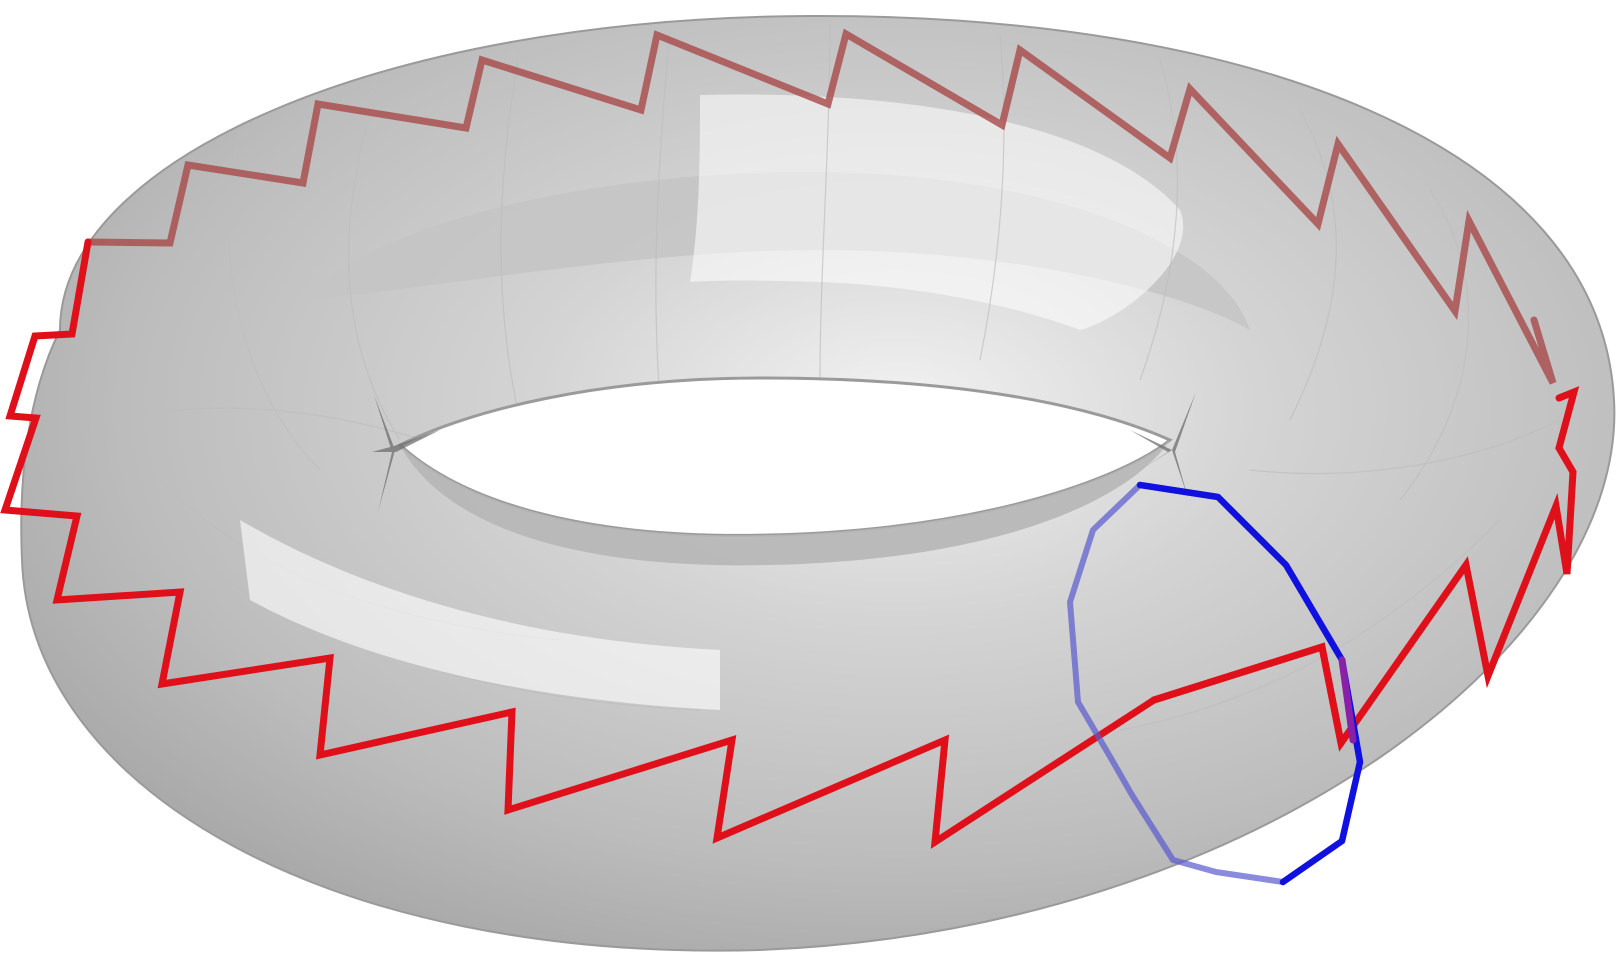 The image size is (1624, 970). What do you see at coordinates (1347, 700) in the screenshot?
I see `curve-intersection` at bounding box center [1347, 700].